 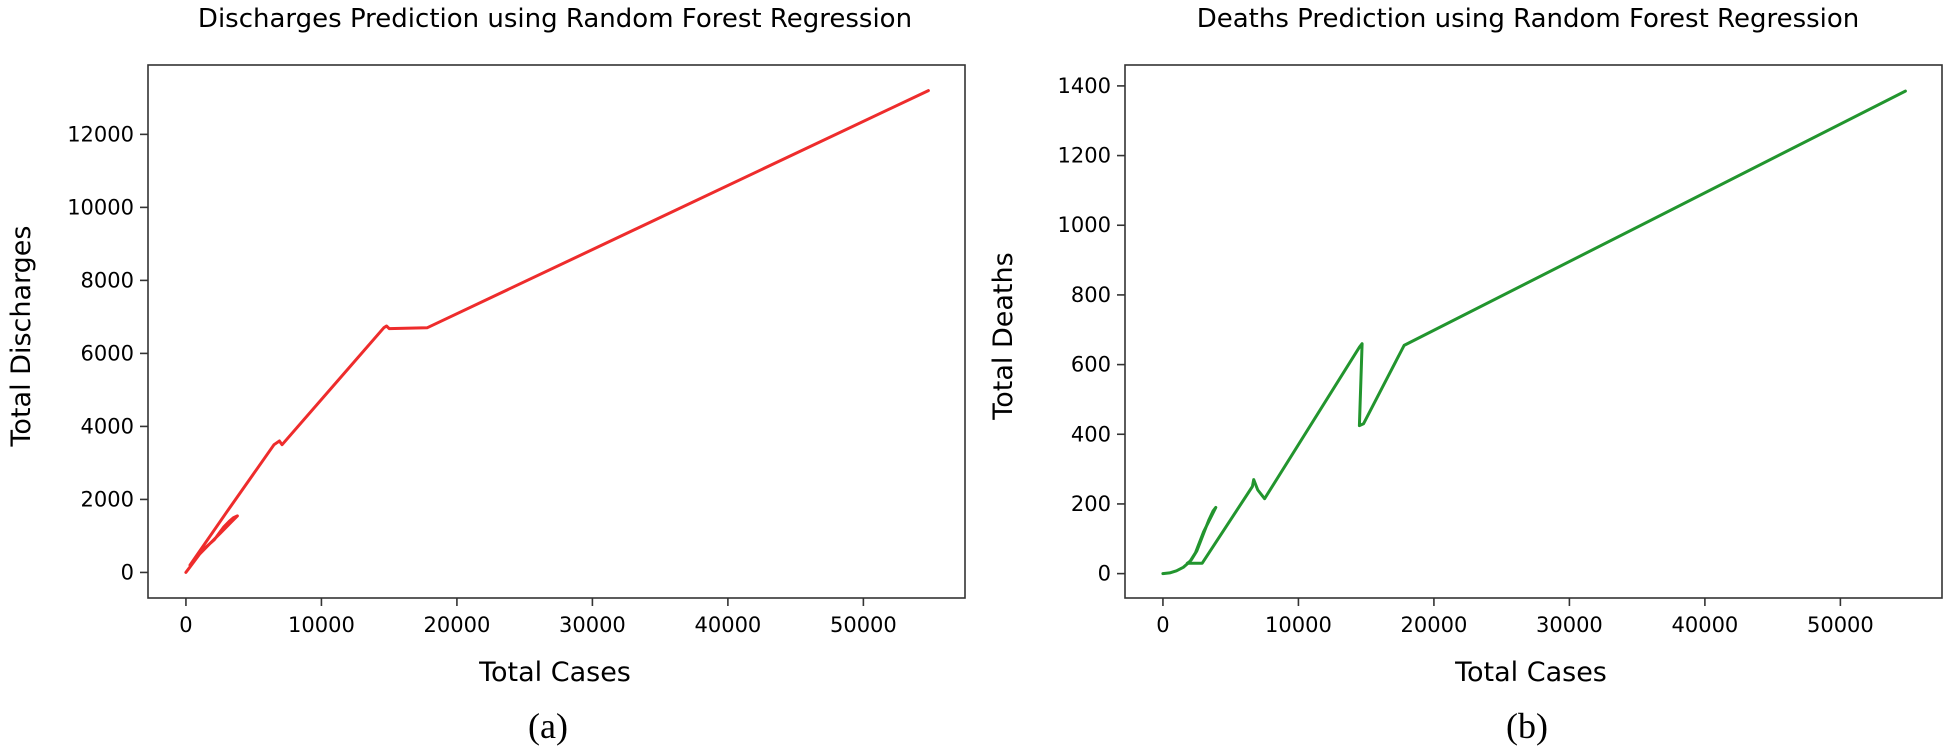 What do you see at coordinates (1434, 625) in the screenshot?
I see `chart-b-xtick-label: 20000` at bounding box center [1434, 625].